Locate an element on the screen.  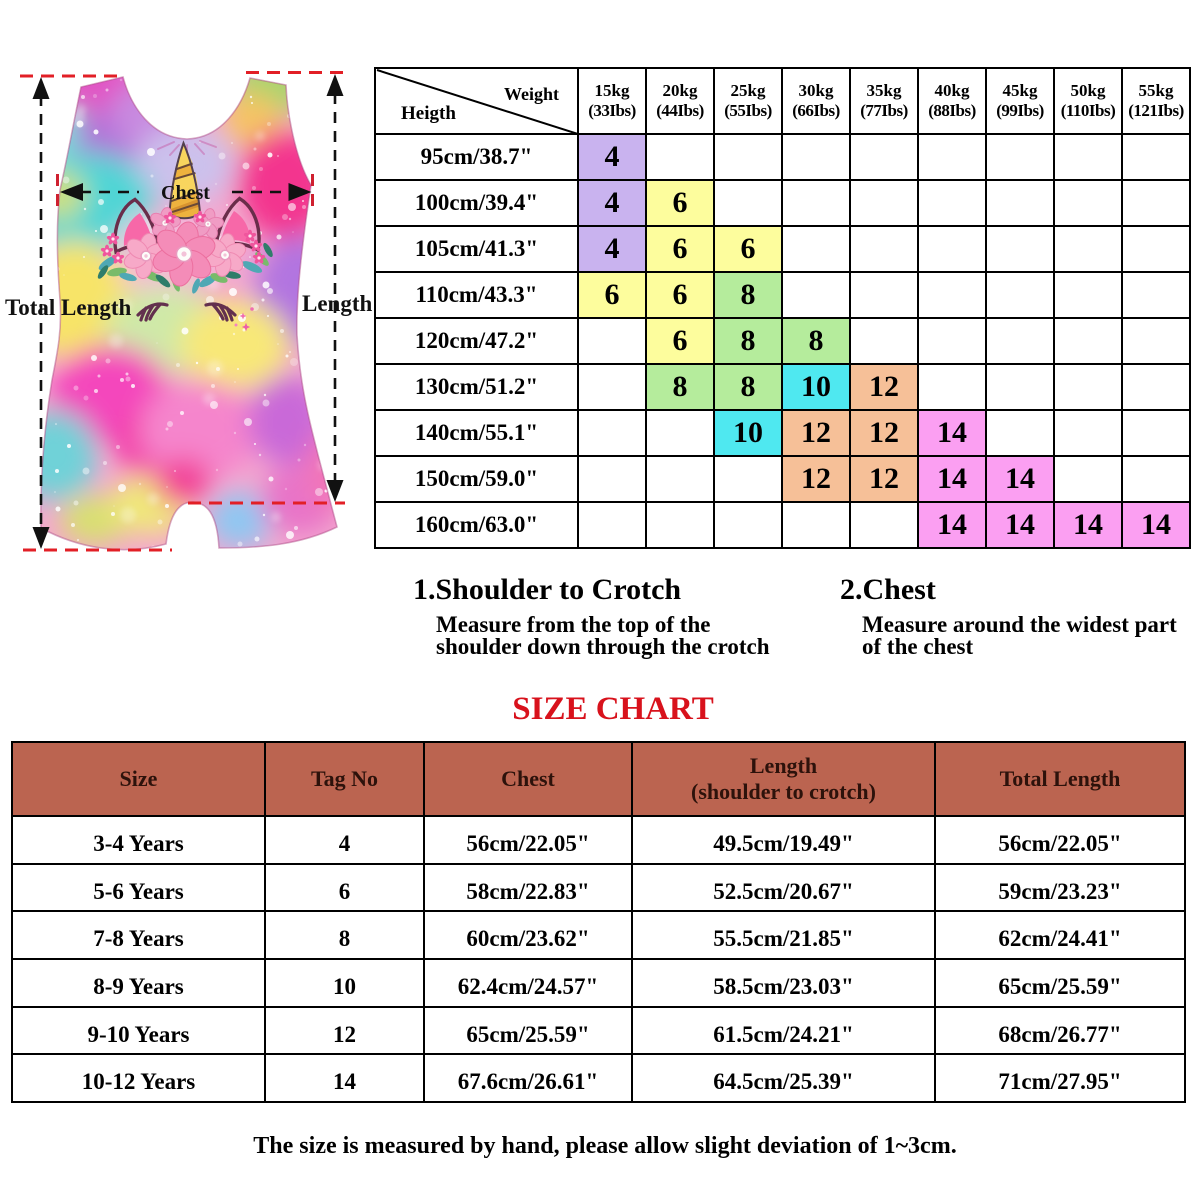
svg-text: Length is located at coordinates (337, 303).